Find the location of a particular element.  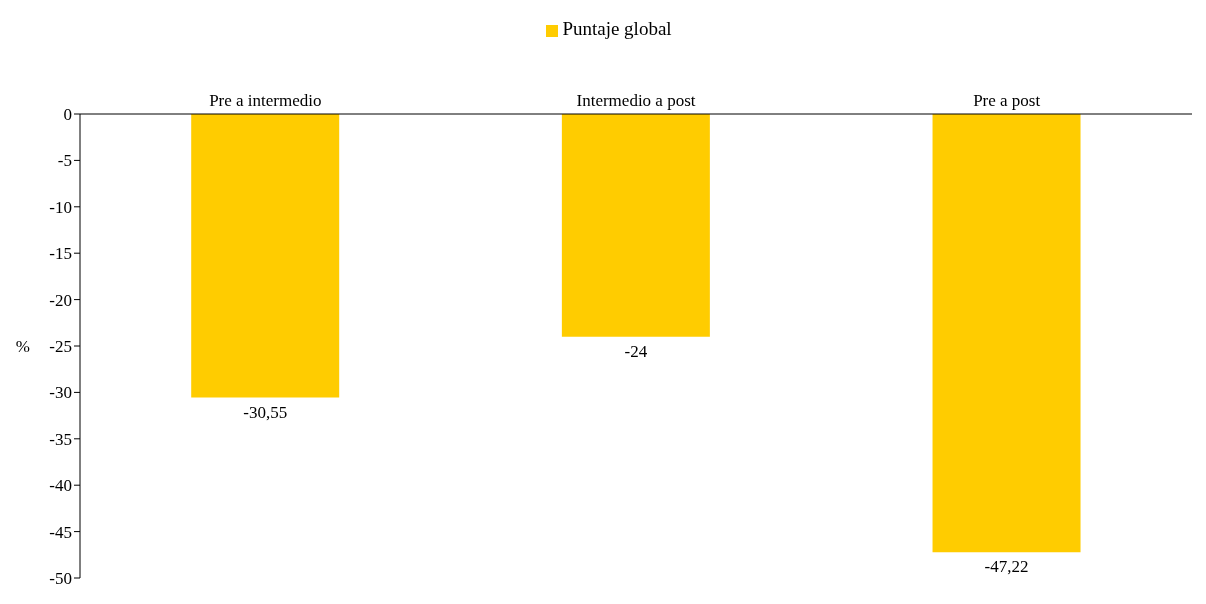

data-label: -47,22 is located at coordinates (1006, 567).